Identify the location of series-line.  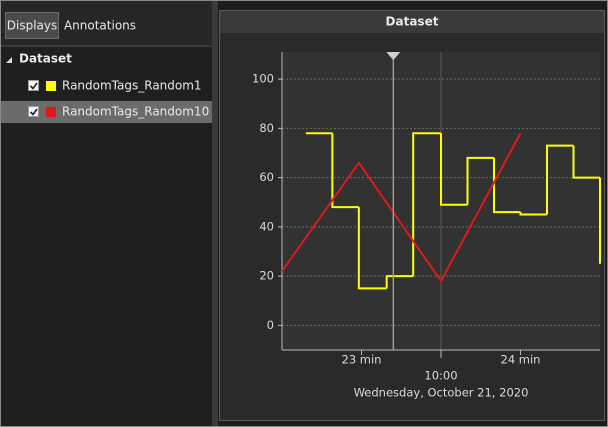
(401, 207).